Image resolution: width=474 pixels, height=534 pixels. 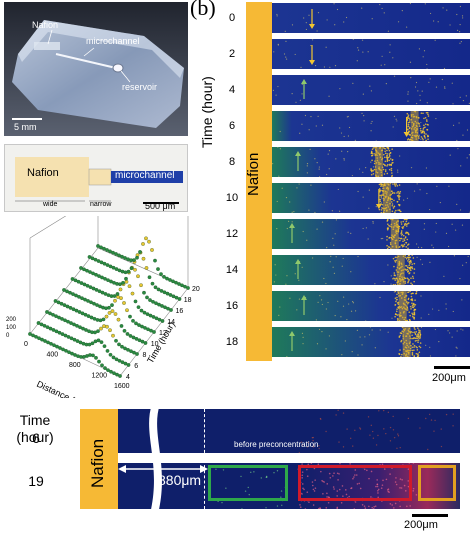 I want to click on time-tick-18: 18, so click(x=232, y=342).